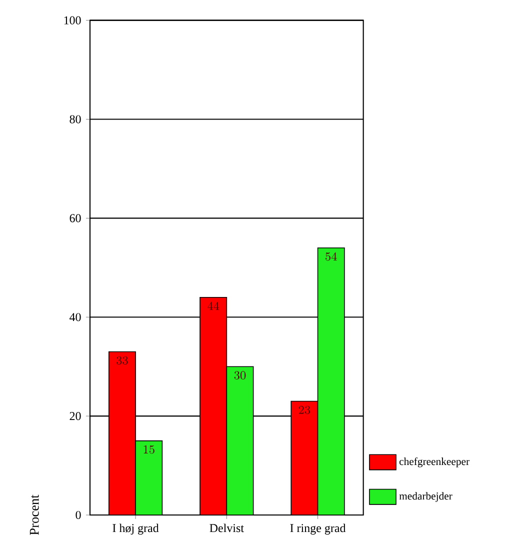 This screenshot has width=531, height=545. What do you see at coordinates (78, 515) in the screenshot?
I see `y-tick-label: 0` at bounding box center [78, 515].